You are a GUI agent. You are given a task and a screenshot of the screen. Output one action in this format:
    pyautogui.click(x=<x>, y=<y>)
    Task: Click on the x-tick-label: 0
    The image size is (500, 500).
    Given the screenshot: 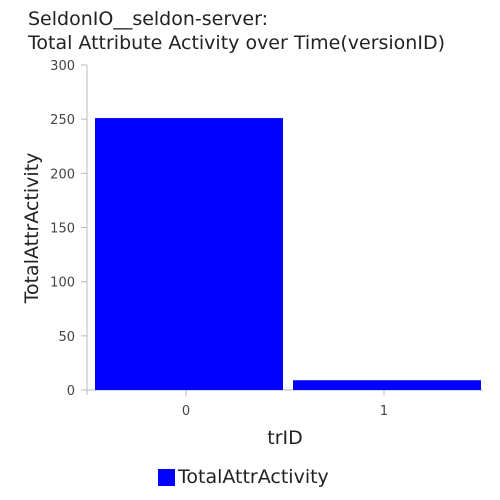 What is the action you would take?
    pyautogui.click(x=186, y=411)
    